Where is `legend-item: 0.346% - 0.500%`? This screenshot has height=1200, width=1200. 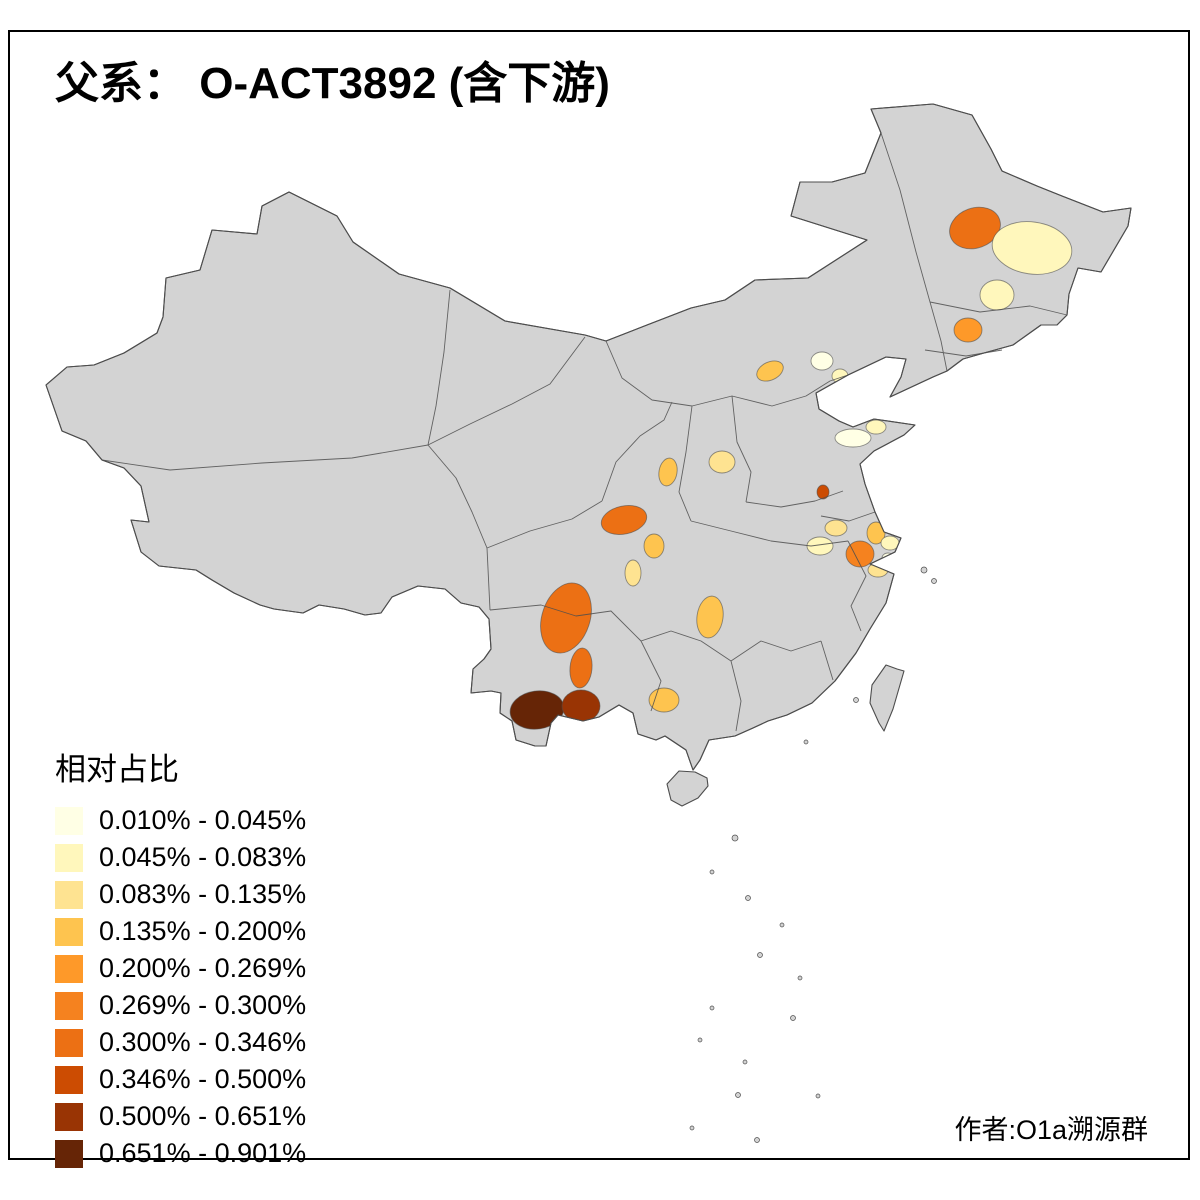
legend-item: 0.346% - 0.500% is located at coordinates (180, 1079).